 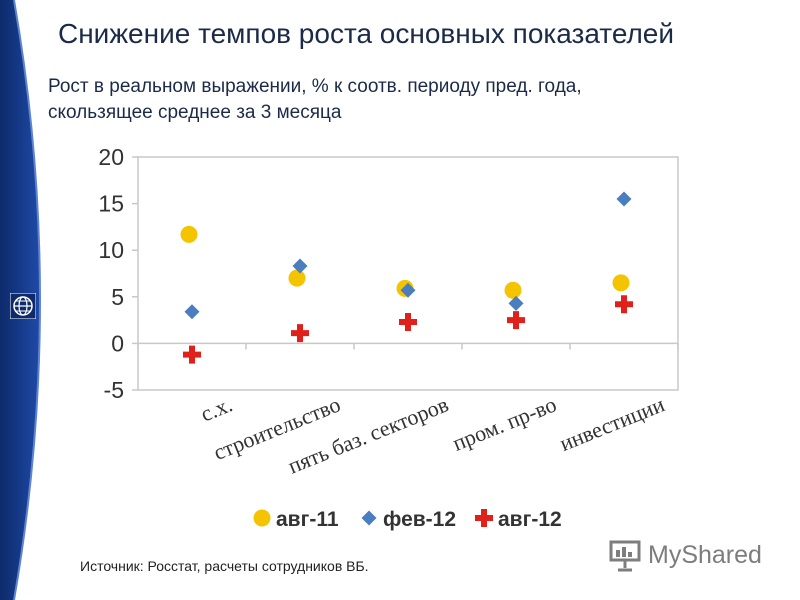 I want to click on y-tick-label: 15, so click(x=111, y=204).